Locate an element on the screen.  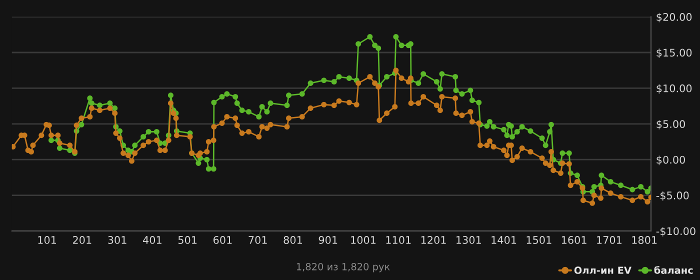
x-tick-label: 1501 is located at coordinates (539, 240).